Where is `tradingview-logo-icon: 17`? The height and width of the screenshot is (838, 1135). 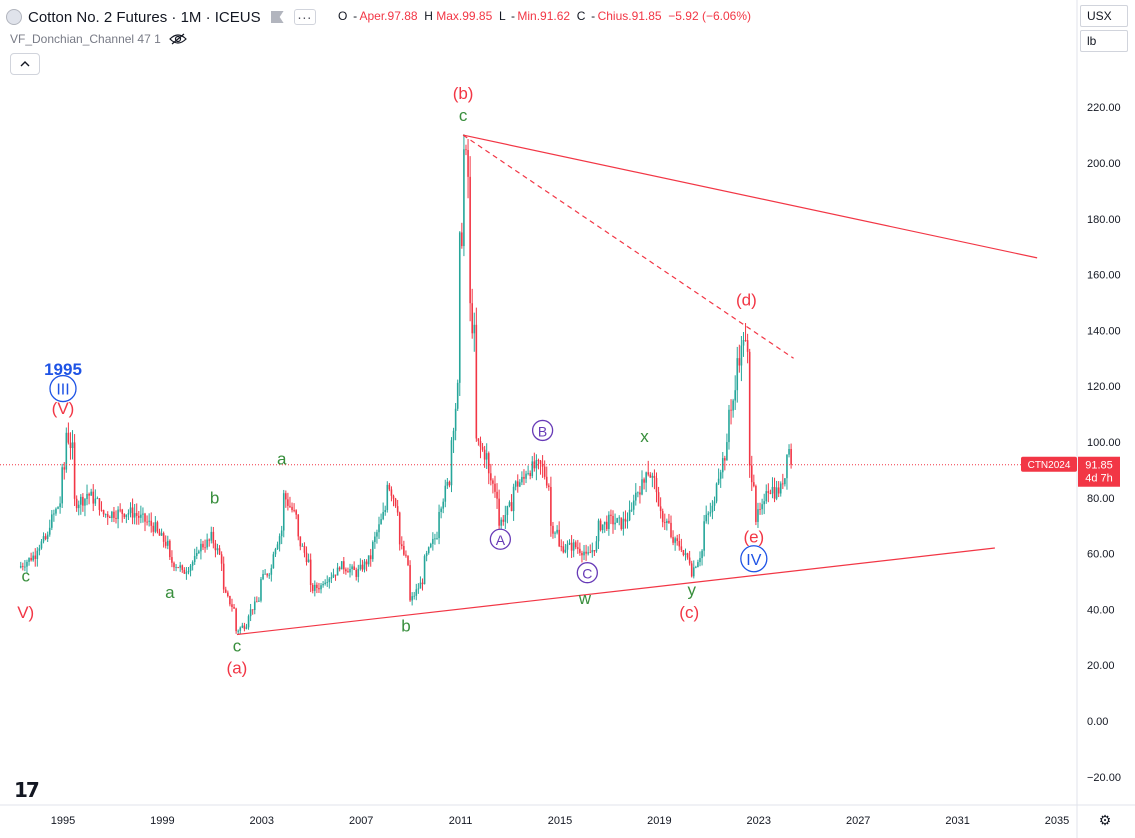 tradingview-logo-icon: 17 is located at coordinates (27, 790).